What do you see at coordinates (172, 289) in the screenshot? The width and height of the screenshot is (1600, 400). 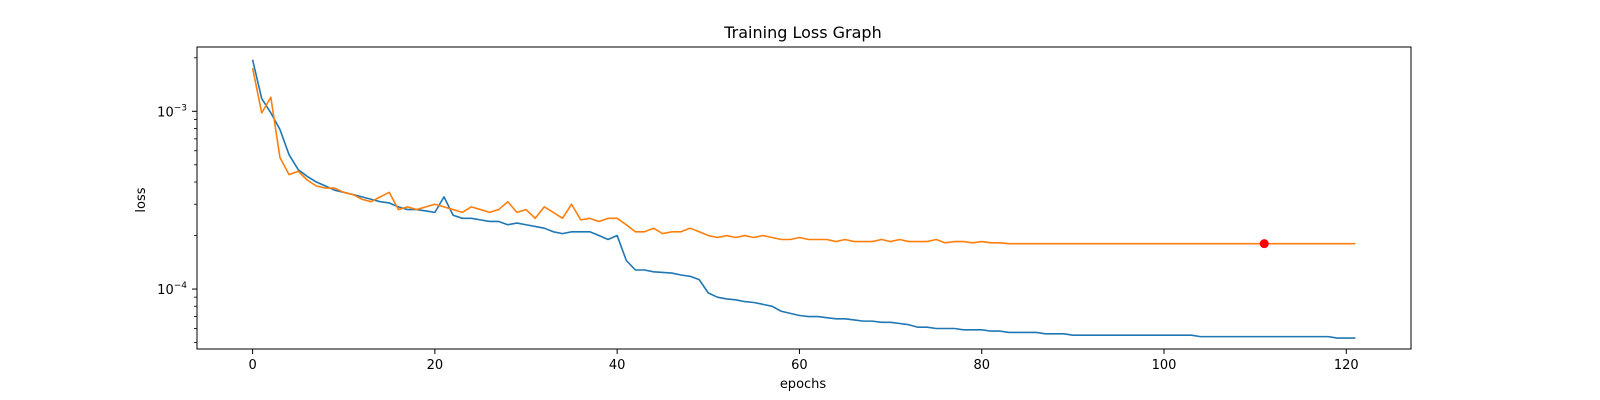 I see `y-tick-label: 10⁻⁴` at bounding box center [172, 289].